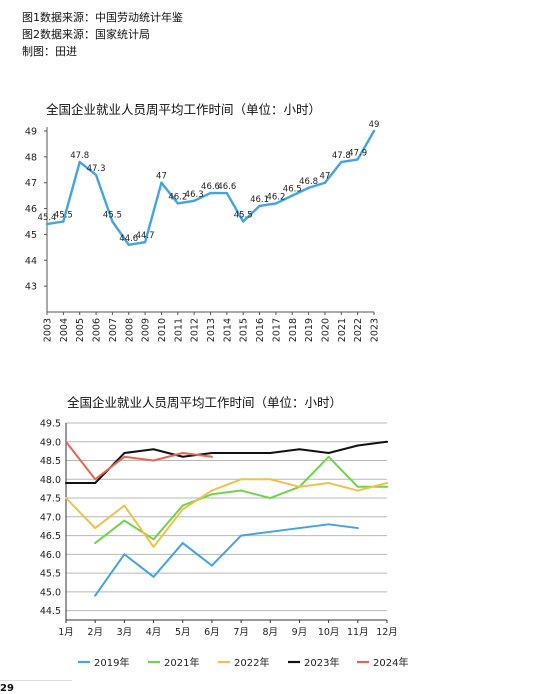 The image size is (535, 694). What do you see at coordinates (276, 330) in the screenshot?
I see `chart1-x-tick-label: 2017` at bounding box center [276, 330].